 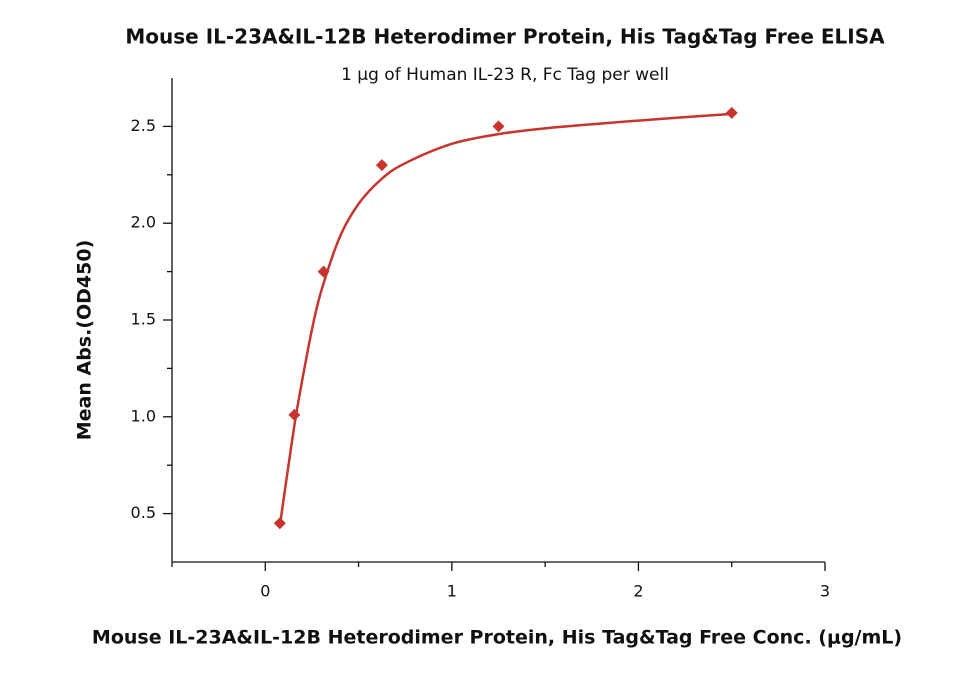 I want to click on y-tick-label: 2.5, so click(x=143, y=125).